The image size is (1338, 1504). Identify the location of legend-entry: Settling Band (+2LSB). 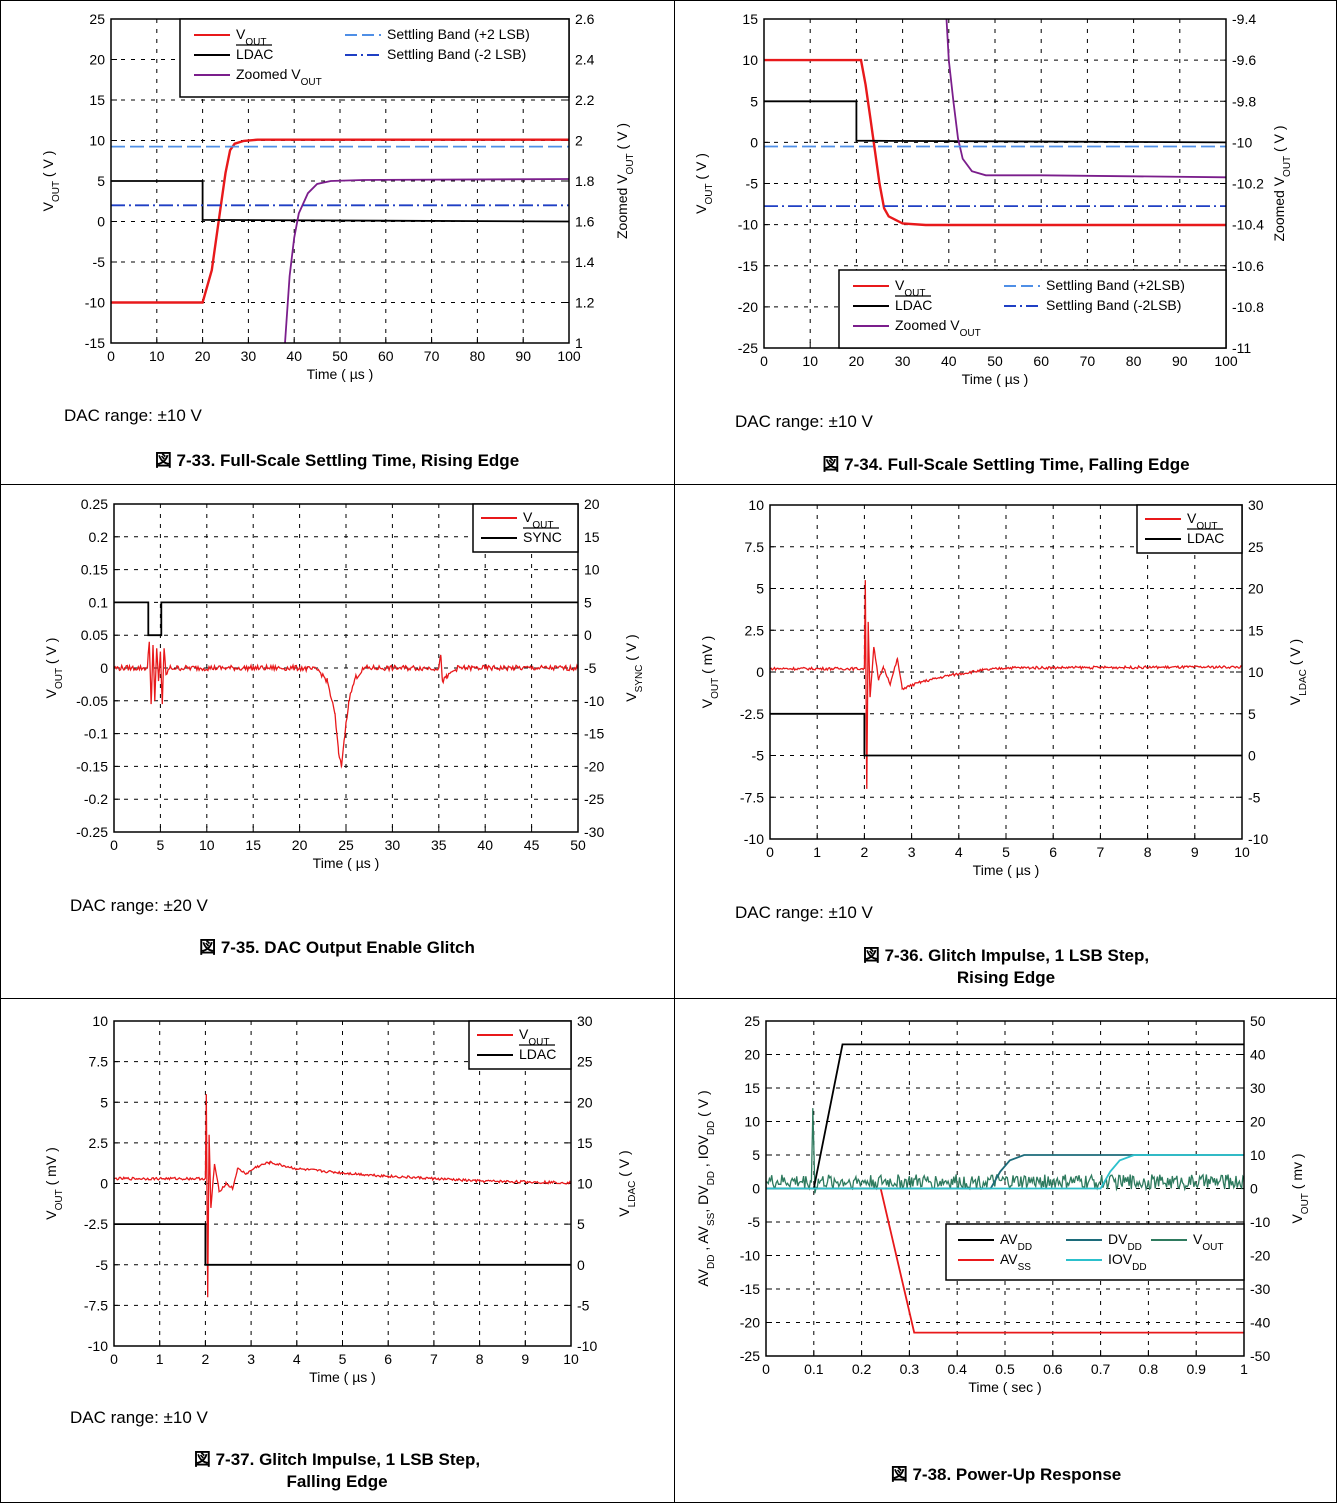
(1115, 285).